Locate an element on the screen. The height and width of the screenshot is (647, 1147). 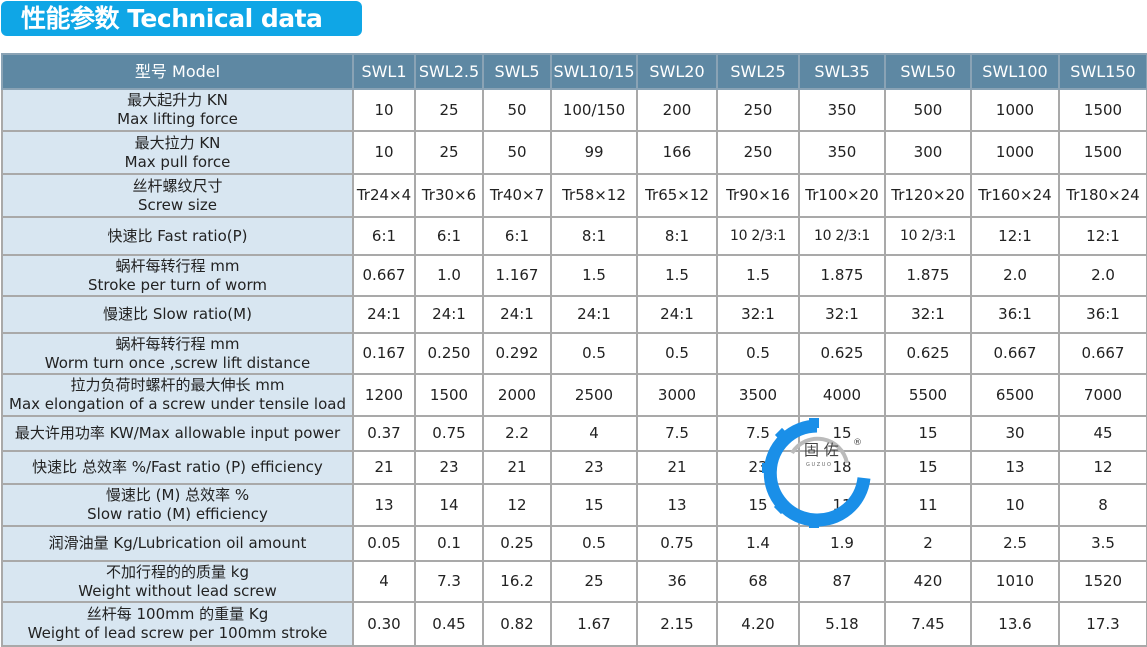
table-cell: 10 is located at coordinates (384, 152).